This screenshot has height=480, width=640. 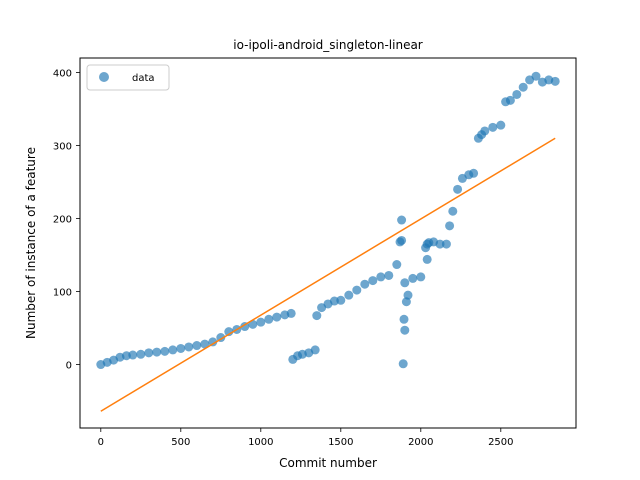 I want to click on y-axis-label: Number of instance of a feature, so click(x=31, y=243).